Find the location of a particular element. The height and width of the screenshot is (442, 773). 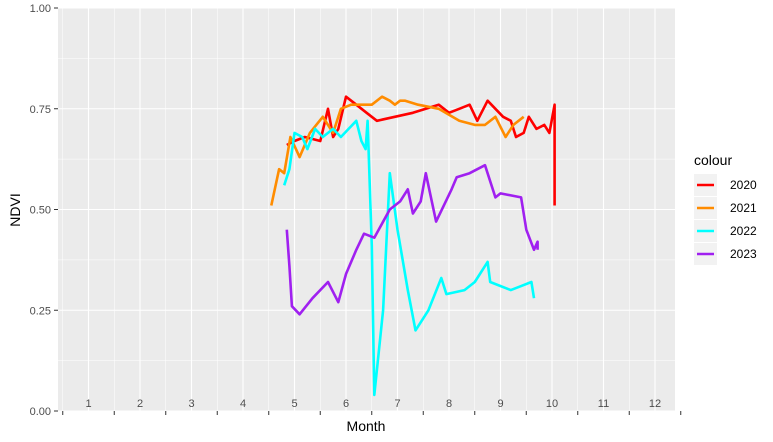

x-tick-label: 1 is located at coordinates (88, 404).